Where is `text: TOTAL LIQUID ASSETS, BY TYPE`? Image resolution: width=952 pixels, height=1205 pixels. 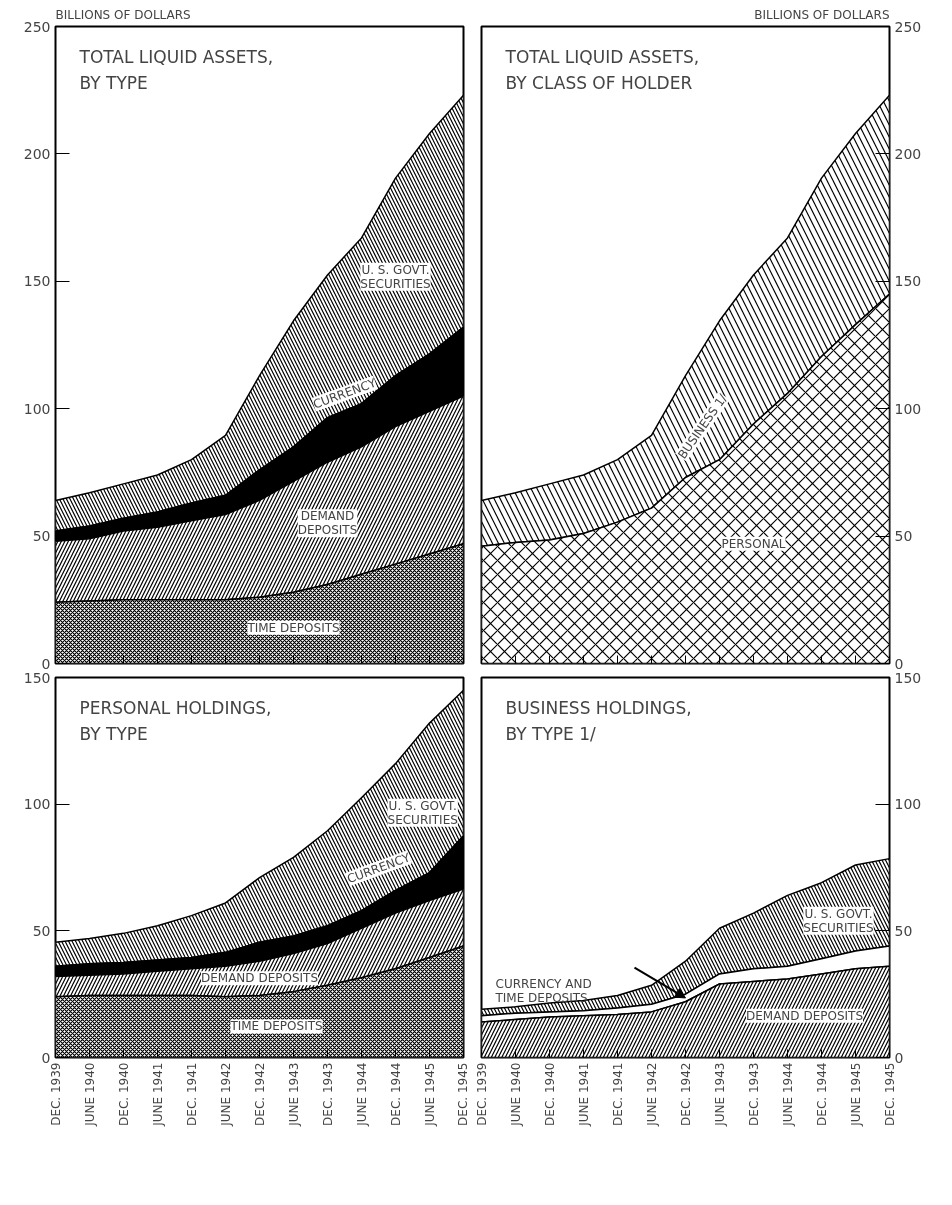
text: TOTAL LIQUID ASSETS, BY TYPE is located at coordinates (176, 69).